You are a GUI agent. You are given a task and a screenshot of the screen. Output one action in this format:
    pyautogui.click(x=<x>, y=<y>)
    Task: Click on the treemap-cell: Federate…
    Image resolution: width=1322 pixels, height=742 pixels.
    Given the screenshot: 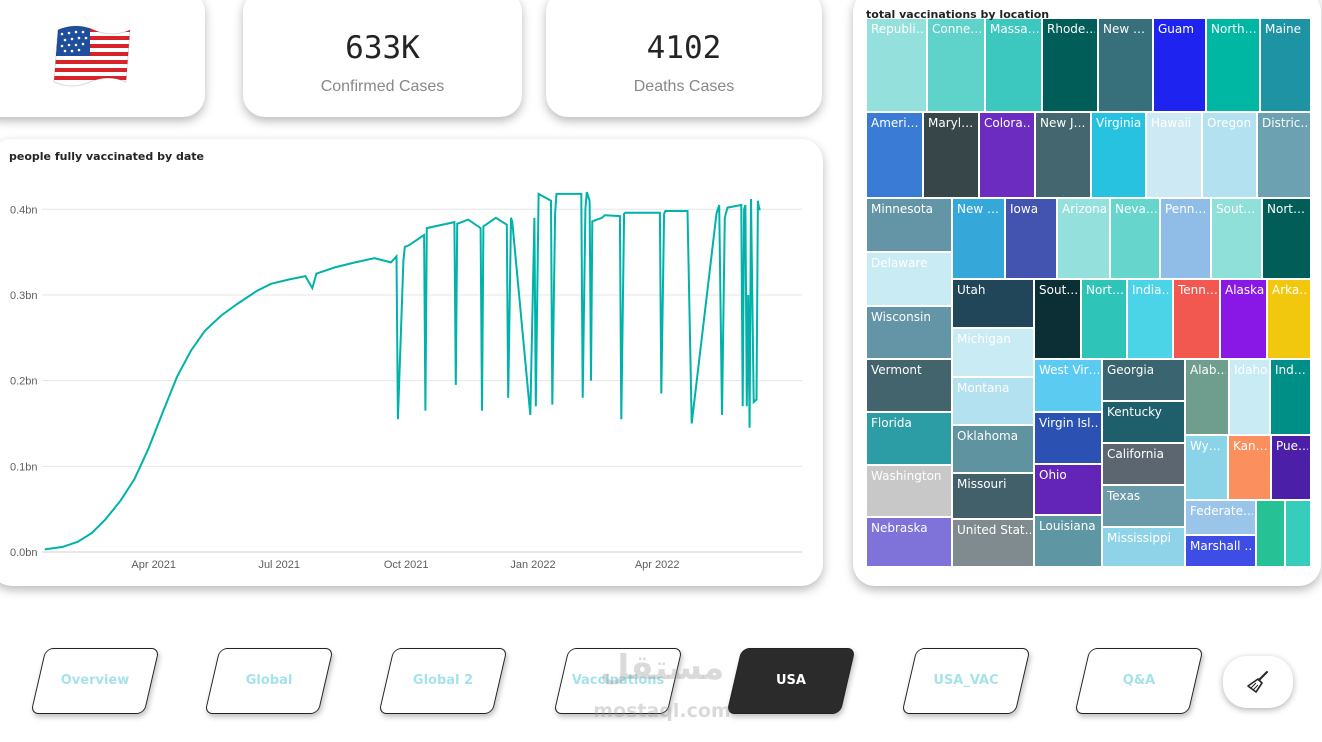 What is the action you would take?
    pyautogui.click(x=1220, y=517)
    